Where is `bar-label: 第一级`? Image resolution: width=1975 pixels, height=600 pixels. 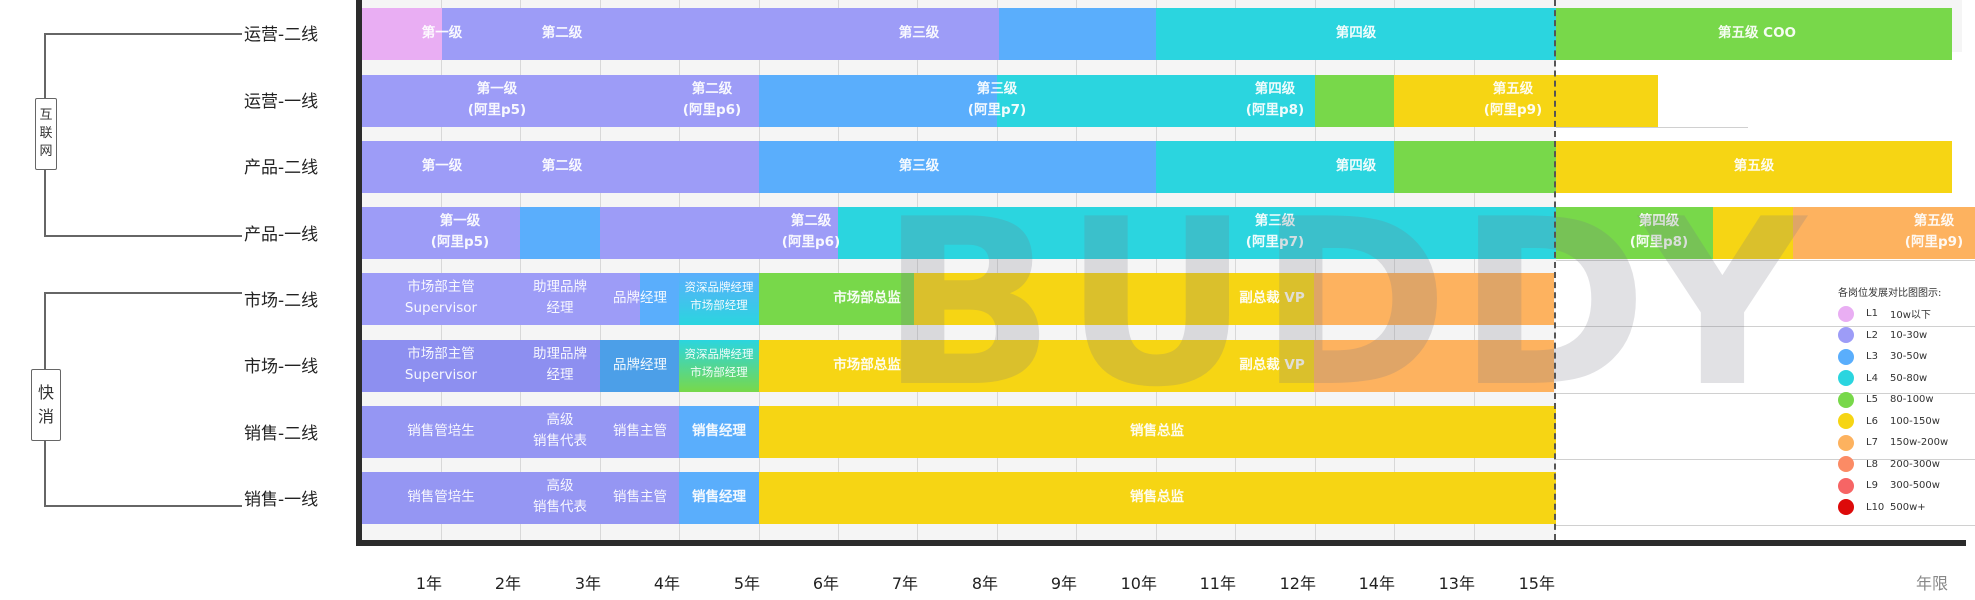
bar-label: 第一级 is located at coordinates (442, 166).